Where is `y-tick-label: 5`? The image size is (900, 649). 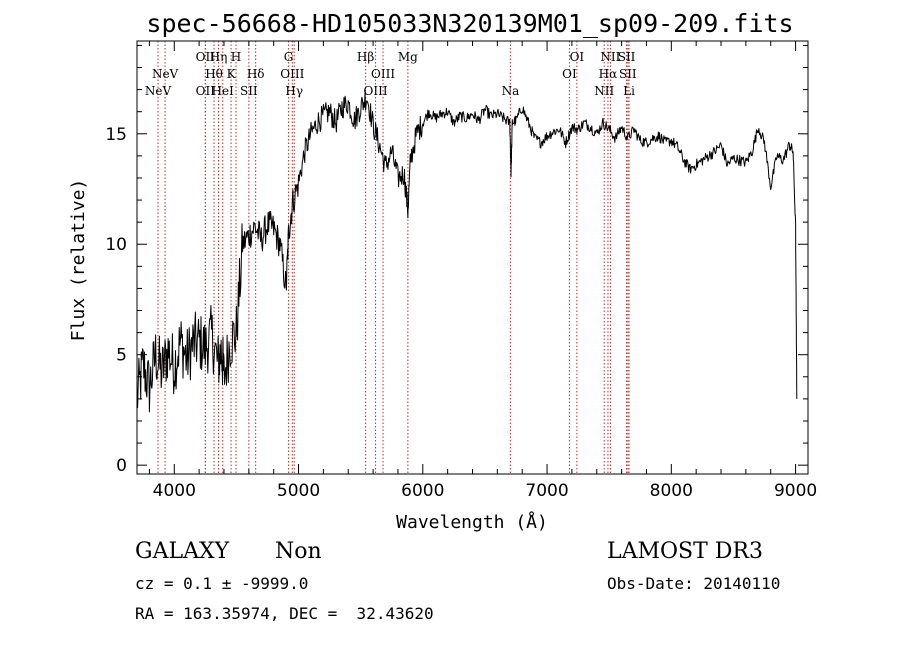
y-tick-label: 5 is located at coordinates (121, 356).